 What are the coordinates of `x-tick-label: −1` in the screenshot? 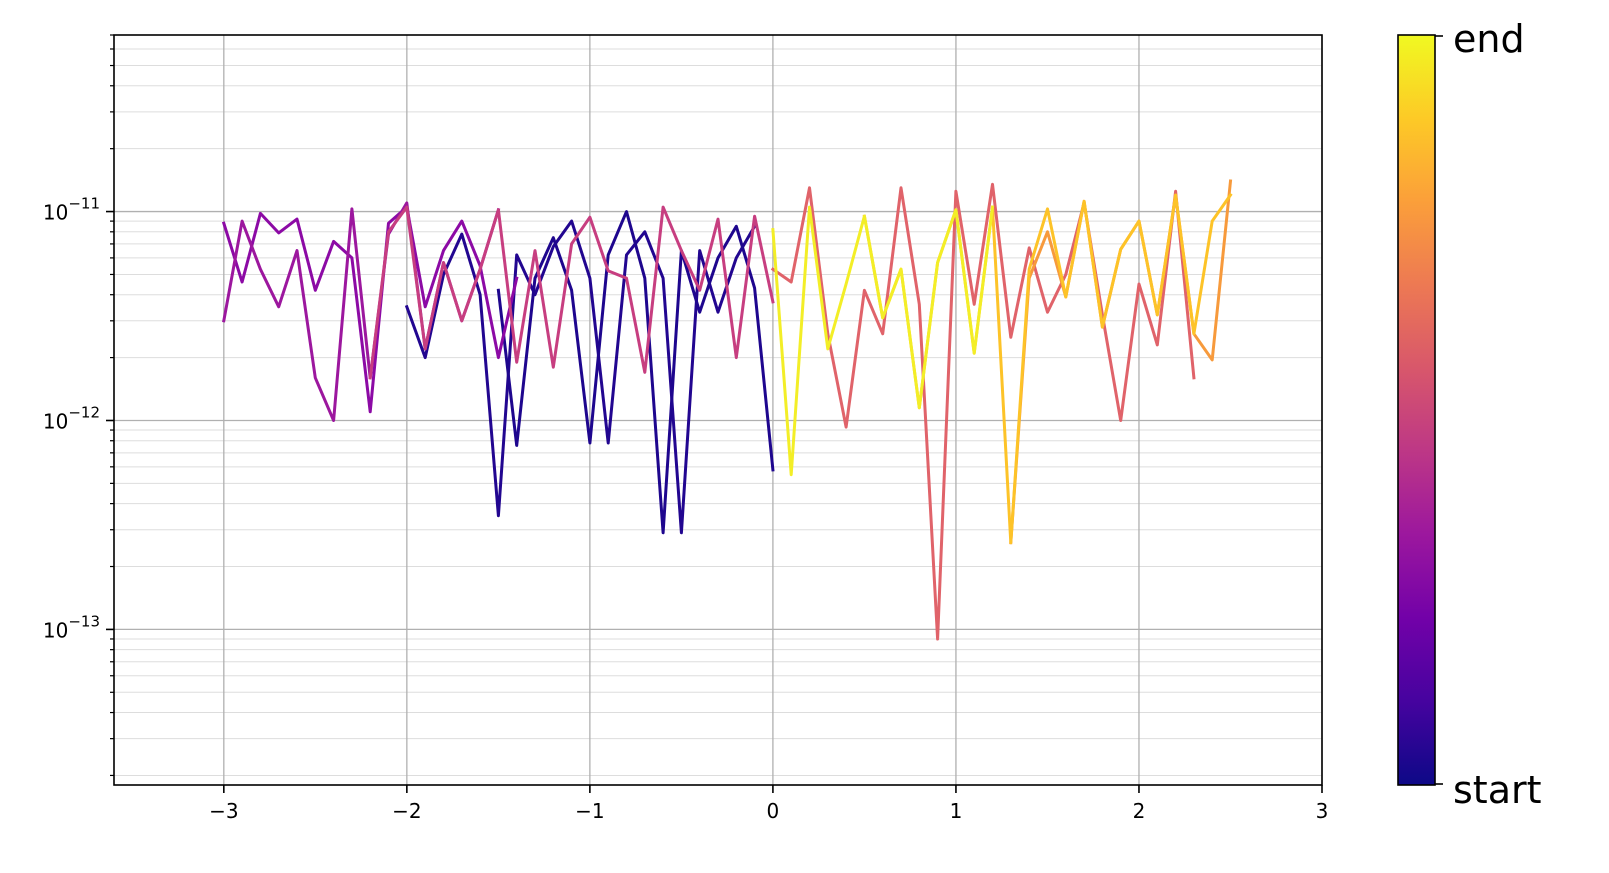 It's located at (589, 811).